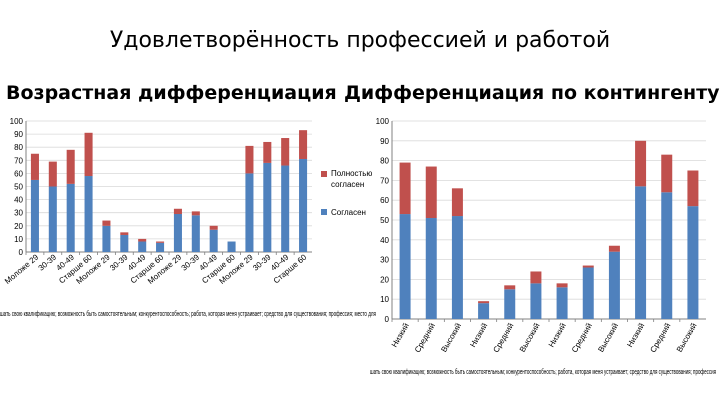 This screenshot has height=405, width=720. Describe the element at coordinates (360, 40) in the screenshot. I see `slide-title: Удовлетворённость профессией и работой` at that location.